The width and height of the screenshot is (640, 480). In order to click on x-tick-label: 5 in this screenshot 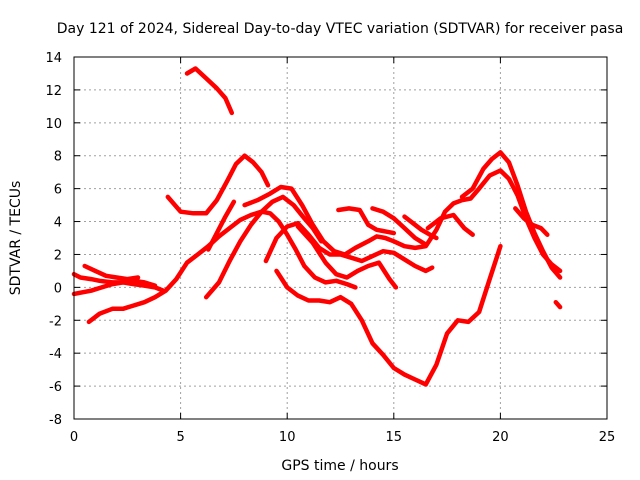, I will do `click(180, 437)`.